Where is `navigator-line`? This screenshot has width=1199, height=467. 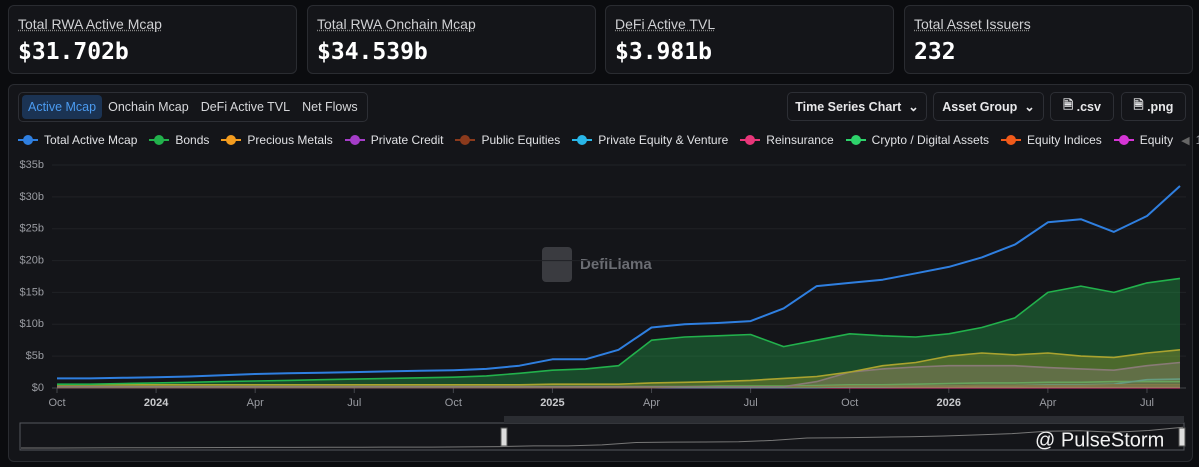
navigator-line is located at coordinates (602, 437).